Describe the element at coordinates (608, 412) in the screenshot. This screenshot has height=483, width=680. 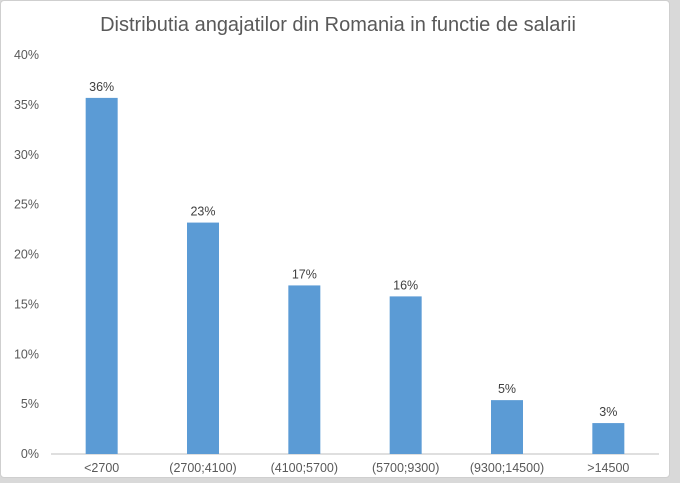
I see `data-label: 3%` at that location.